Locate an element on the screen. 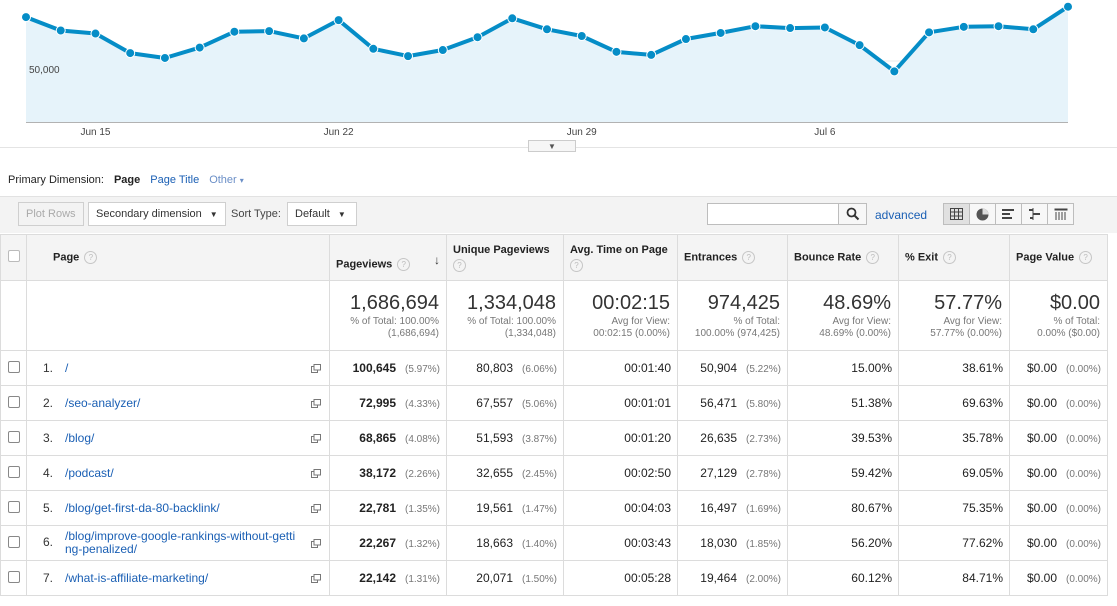 Image resolution: width=1117 pixels, height=606 pixels. dimension-page: Page is located at coordinates (127, 180).